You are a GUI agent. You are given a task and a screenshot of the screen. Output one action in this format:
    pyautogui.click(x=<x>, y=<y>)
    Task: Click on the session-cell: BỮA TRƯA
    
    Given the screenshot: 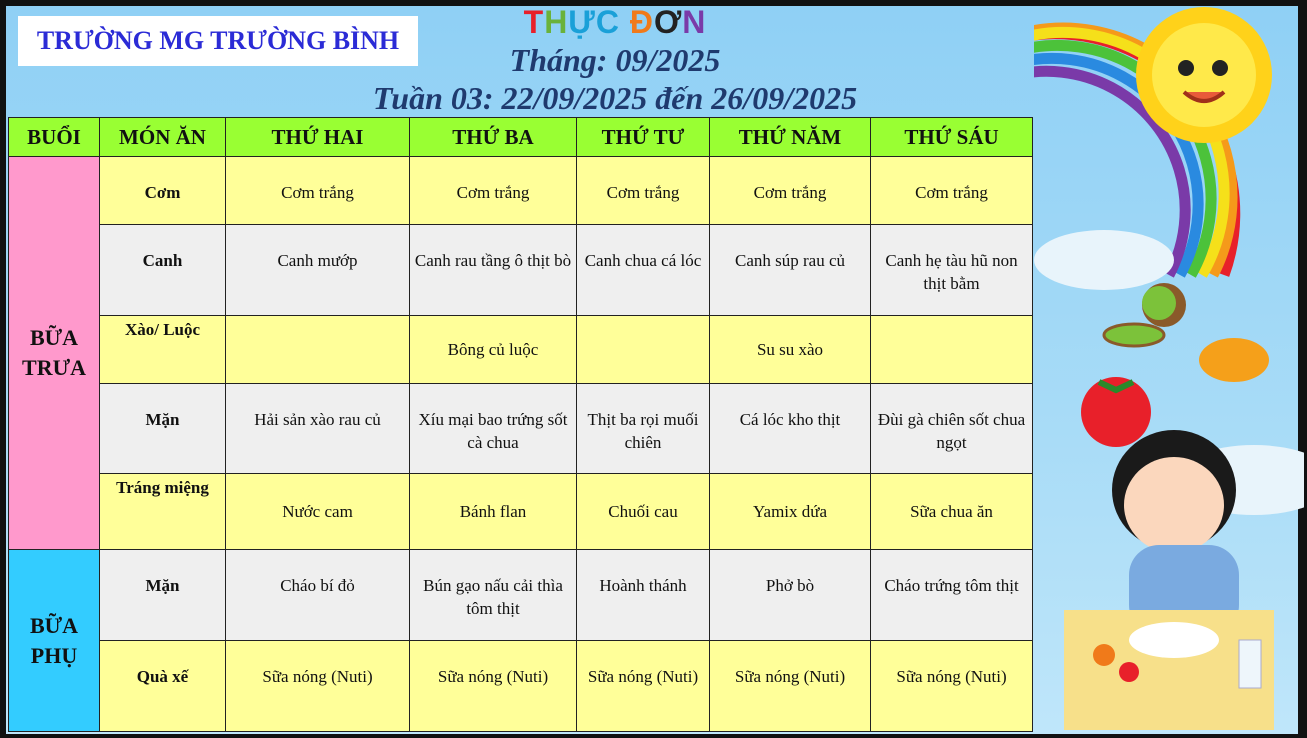 What is the action you would take?
    pyautogui.click(x=54, y=353)
    